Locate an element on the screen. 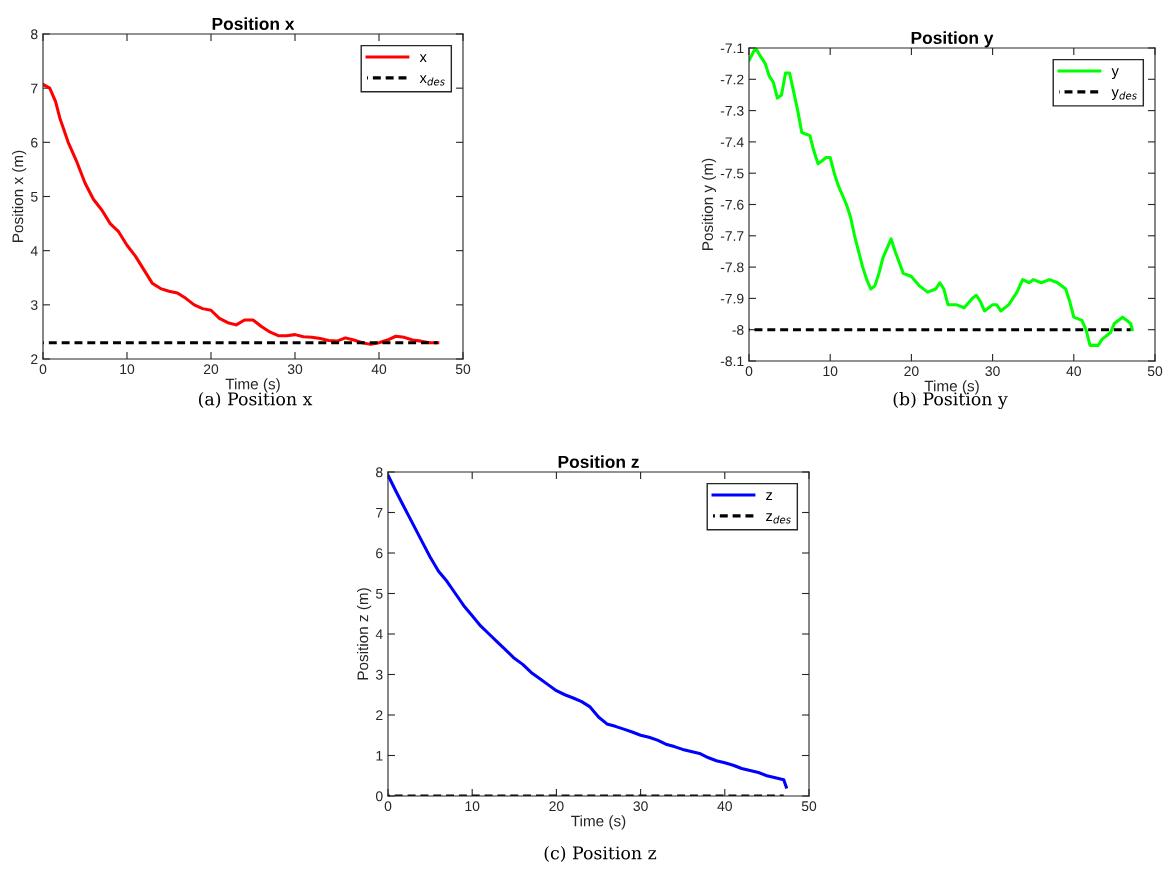 This screenshot has height=882, width=1165. legend-label: x is located at coordinates (423, 58).